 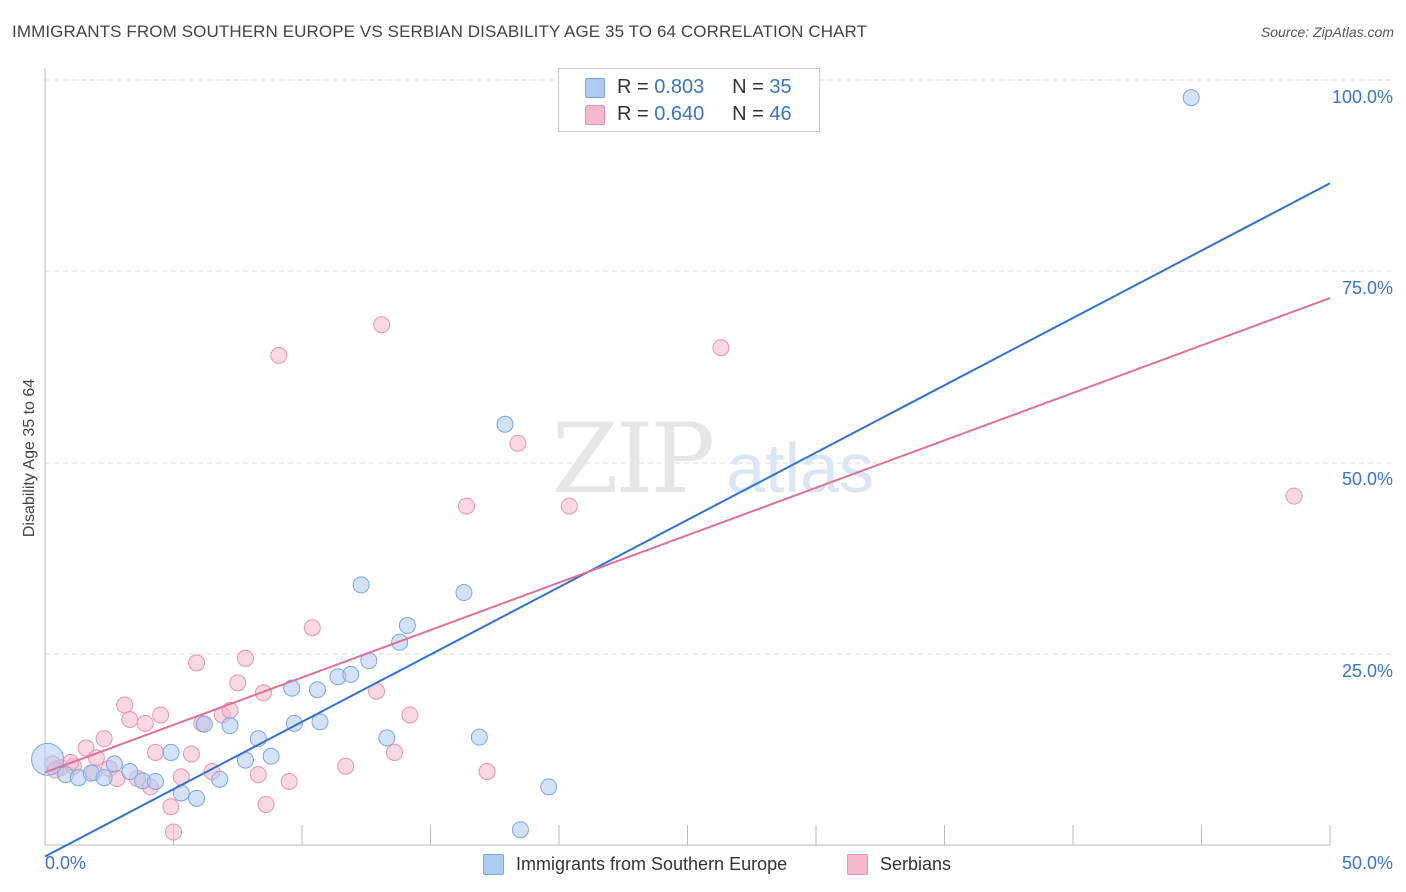 I want to click on n-value: 46, so click(x=780, y=113).